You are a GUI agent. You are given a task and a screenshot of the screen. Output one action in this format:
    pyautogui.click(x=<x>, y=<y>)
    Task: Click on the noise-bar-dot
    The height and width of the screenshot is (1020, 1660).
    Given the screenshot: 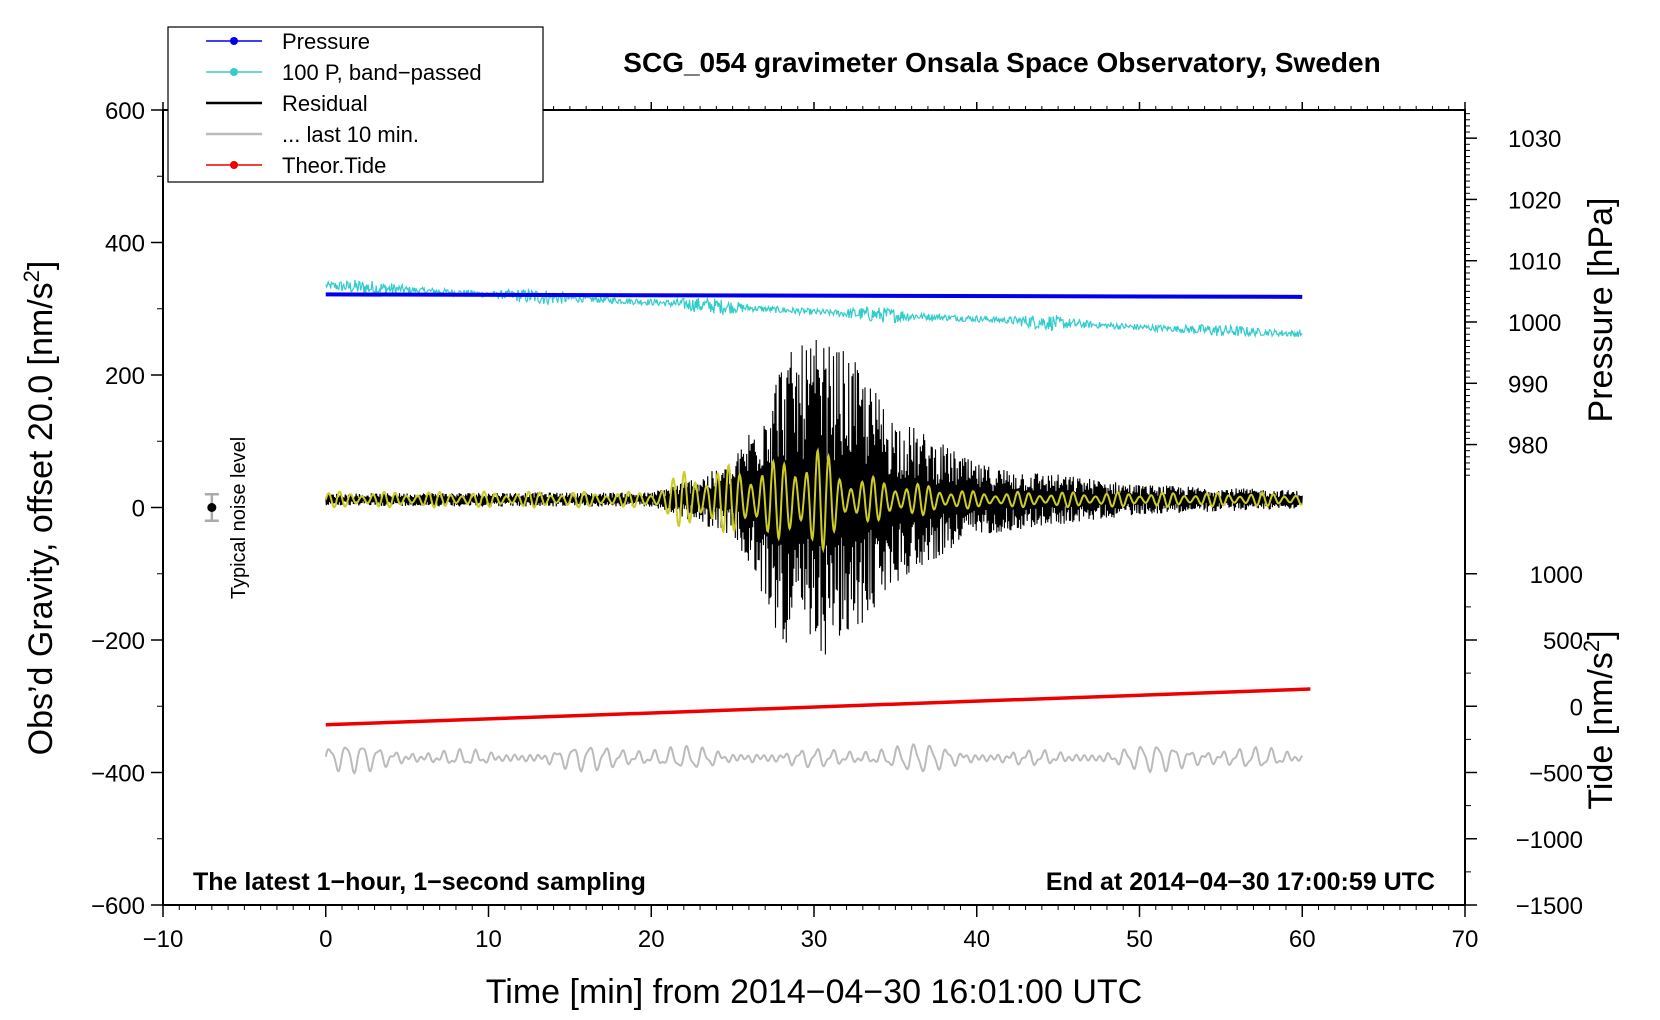 What is the action you would take?
    pyautogui.click(x=212, y=507)
    